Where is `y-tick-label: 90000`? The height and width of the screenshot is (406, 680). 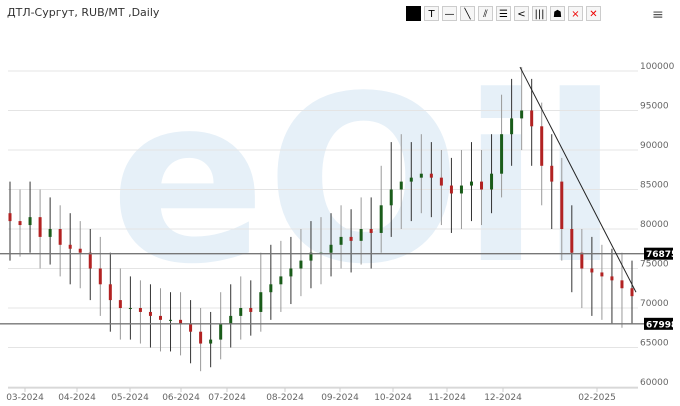
y-tick-label: 90000 is located at coordinates (654, 146).